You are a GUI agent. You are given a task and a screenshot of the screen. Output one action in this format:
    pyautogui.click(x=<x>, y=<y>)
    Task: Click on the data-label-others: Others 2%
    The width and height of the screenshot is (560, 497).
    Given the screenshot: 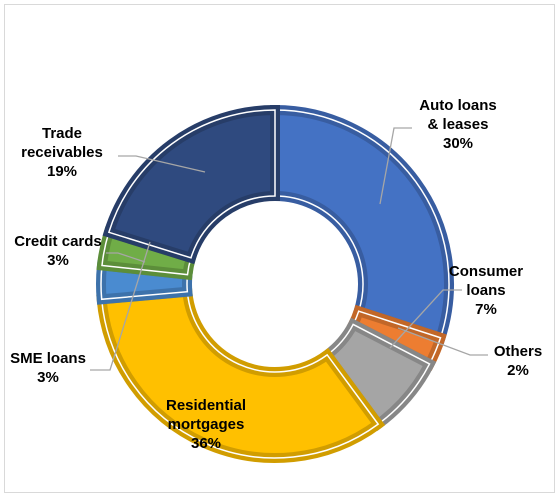 What is the action you would take?
    pyautogui.click(x=518, y=361)
    